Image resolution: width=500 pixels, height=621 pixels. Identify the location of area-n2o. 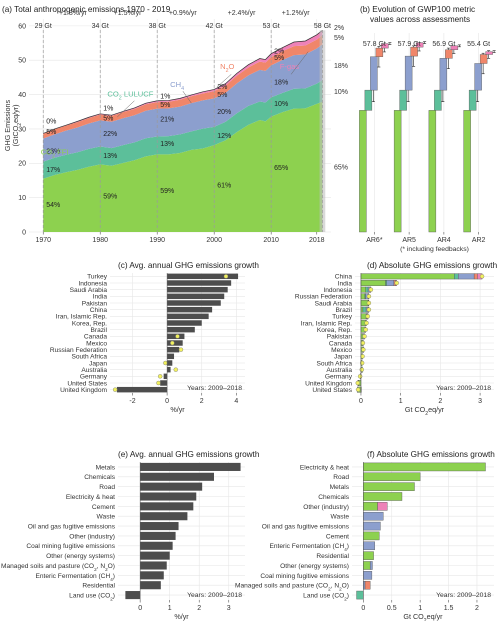
(183, 87).